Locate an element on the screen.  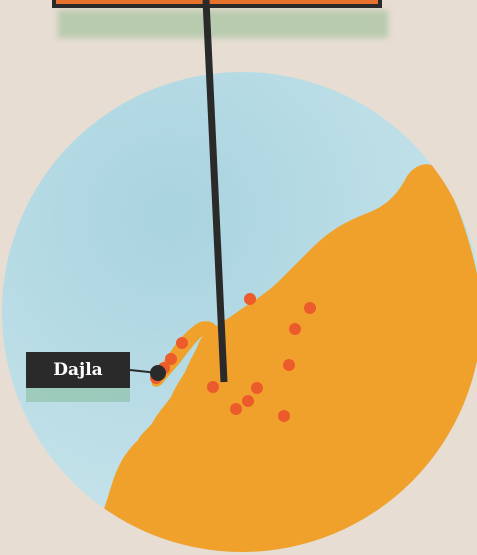
pointer-line is located at coordinates (215, 191).